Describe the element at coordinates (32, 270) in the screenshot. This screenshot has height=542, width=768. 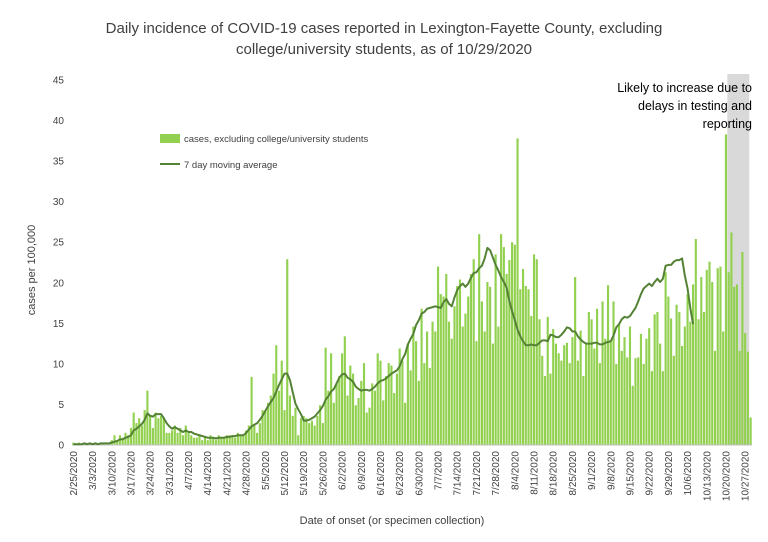
I see `y-axis-title: cases per 100,000` at that location.